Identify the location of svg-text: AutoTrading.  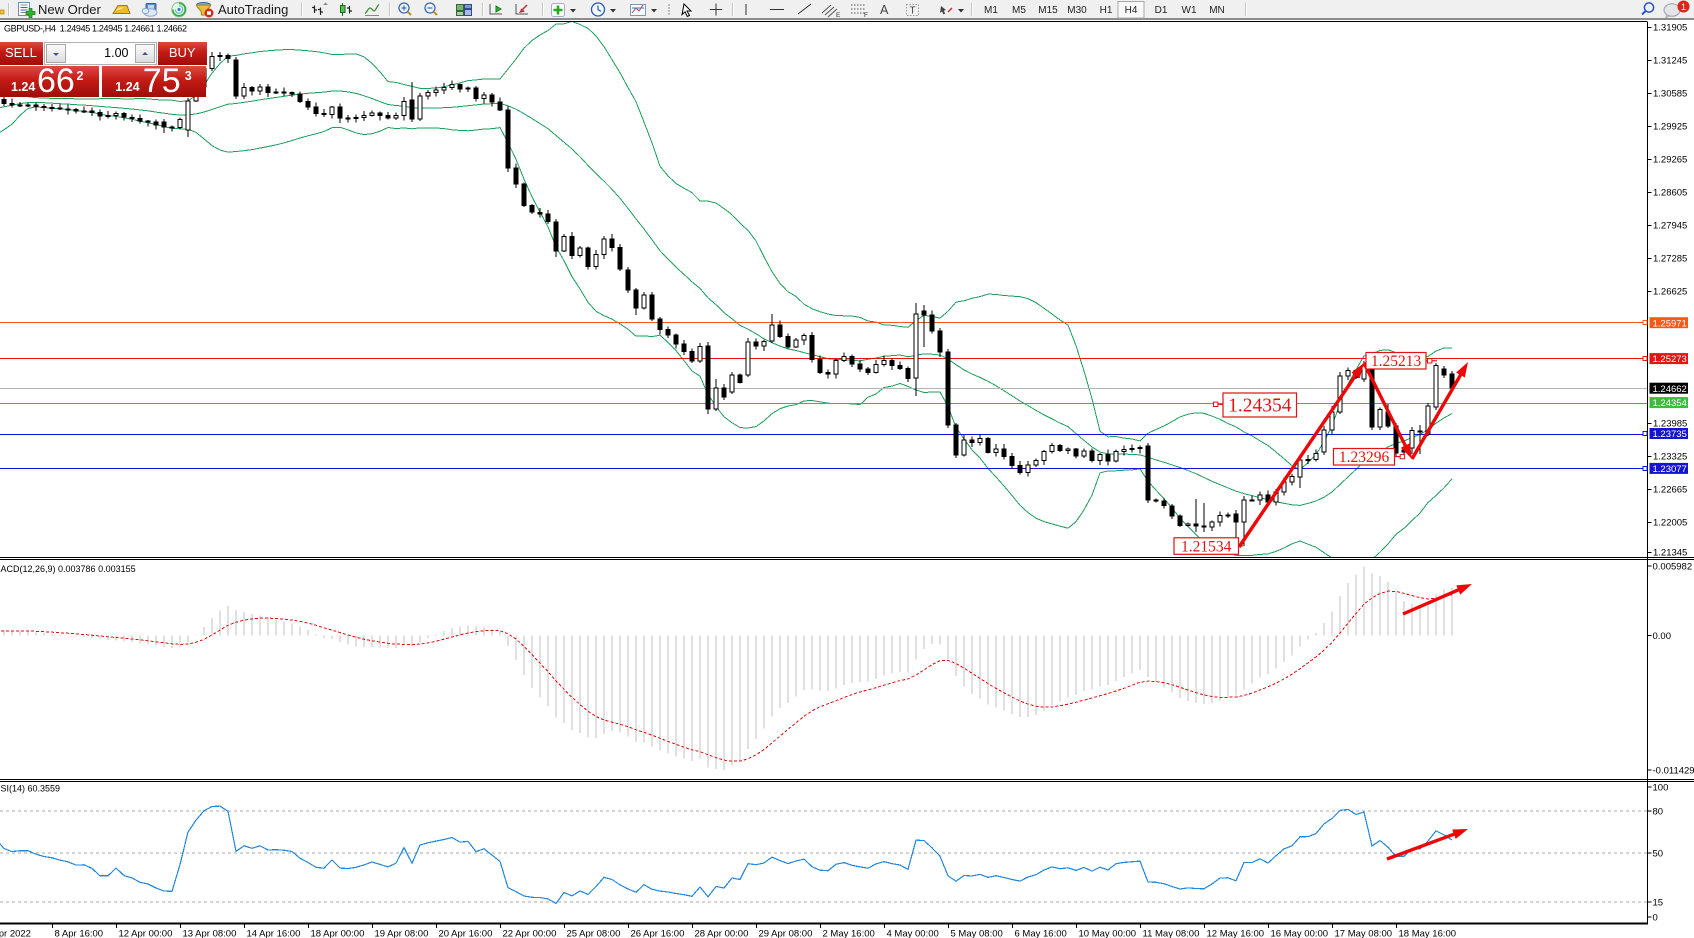
(253, 9).